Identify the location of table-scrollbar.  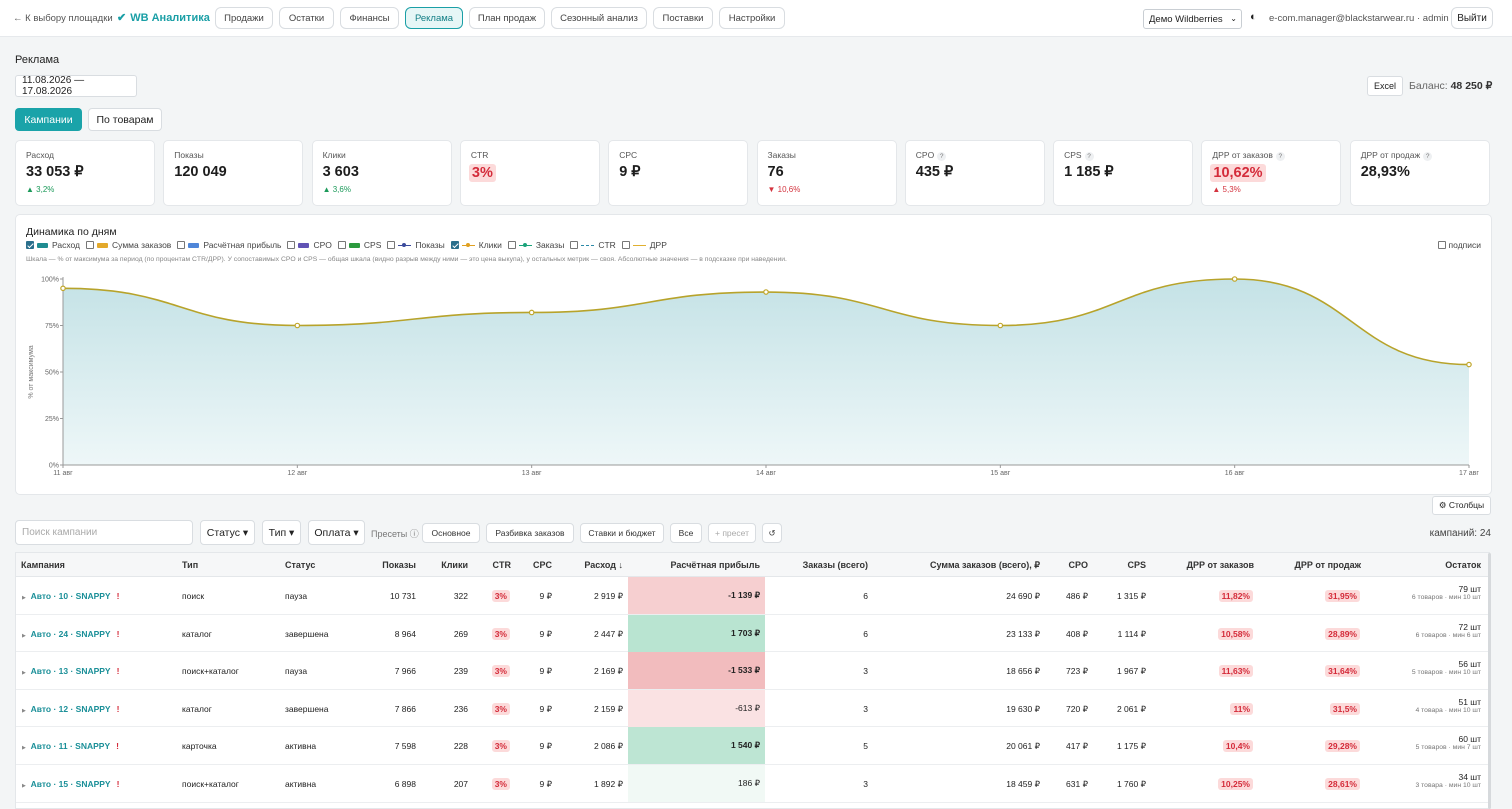
(1489, 681).